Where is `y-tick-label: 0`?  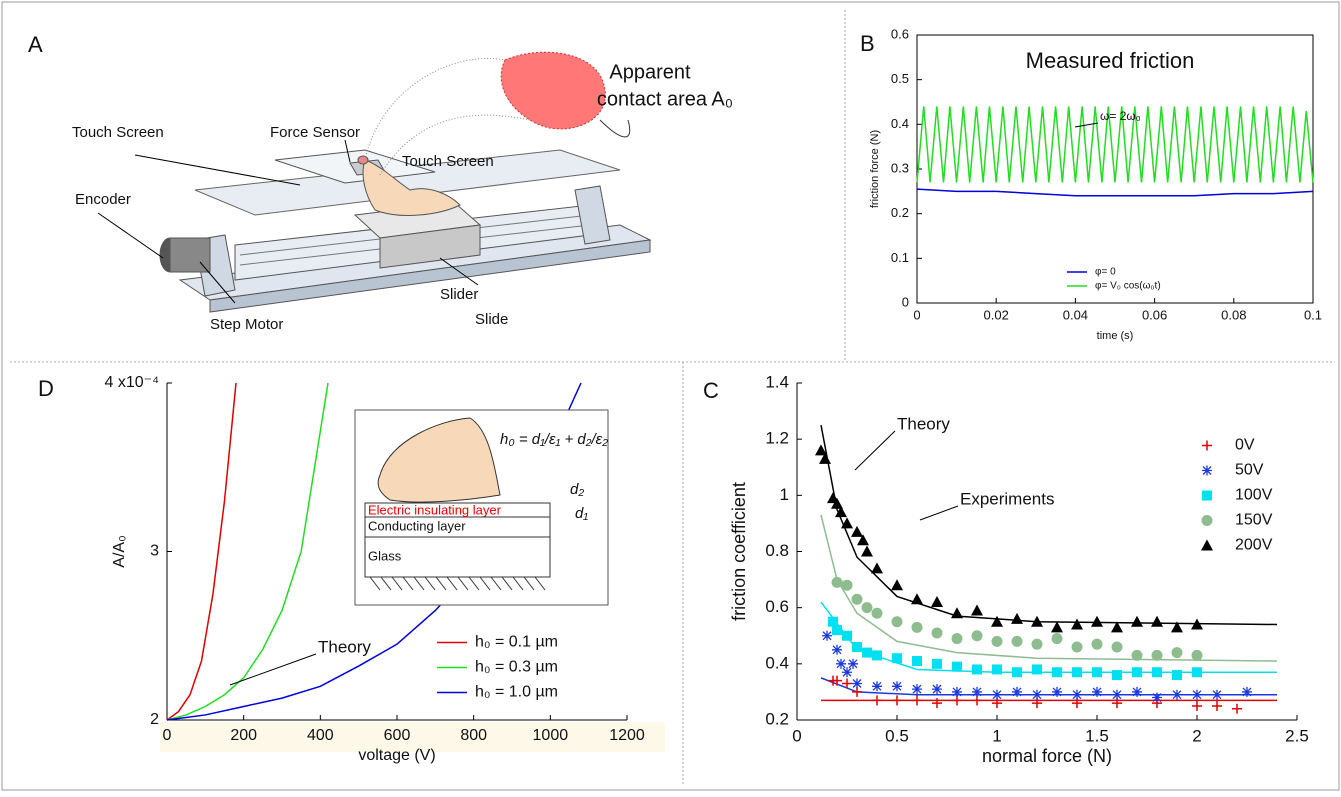 y-tick-label: 0 is located at coordinates (905, 301).